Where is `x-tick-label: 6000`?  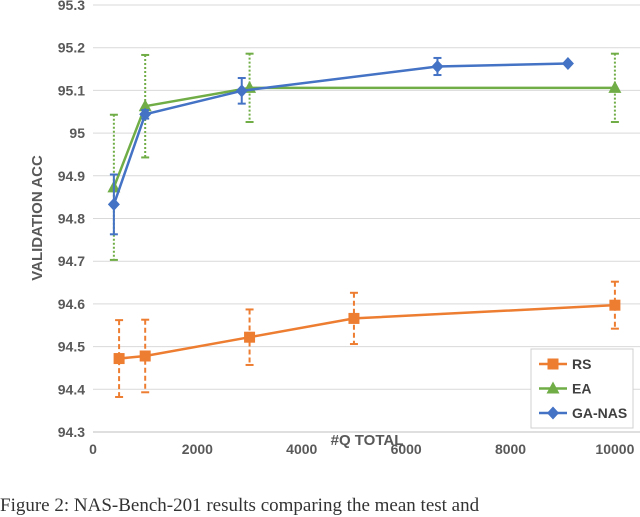 x-tick-label: 6000 is located at coordinates (406, 449).